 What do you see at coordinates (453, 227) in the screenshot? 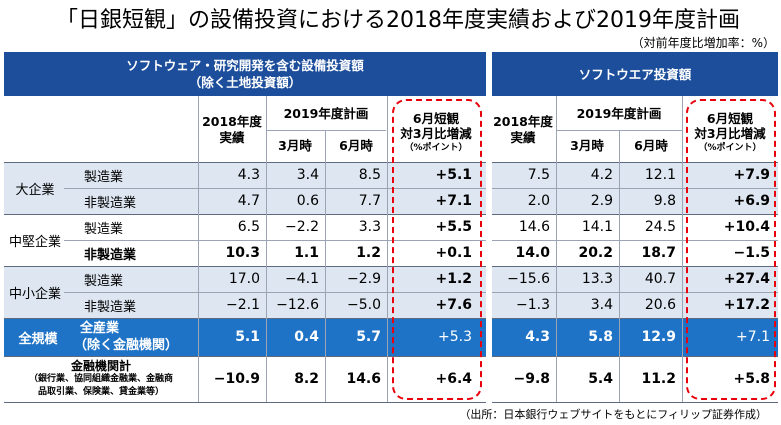
I see `diff-cell: +5.5` at bounding box center [453, 227].